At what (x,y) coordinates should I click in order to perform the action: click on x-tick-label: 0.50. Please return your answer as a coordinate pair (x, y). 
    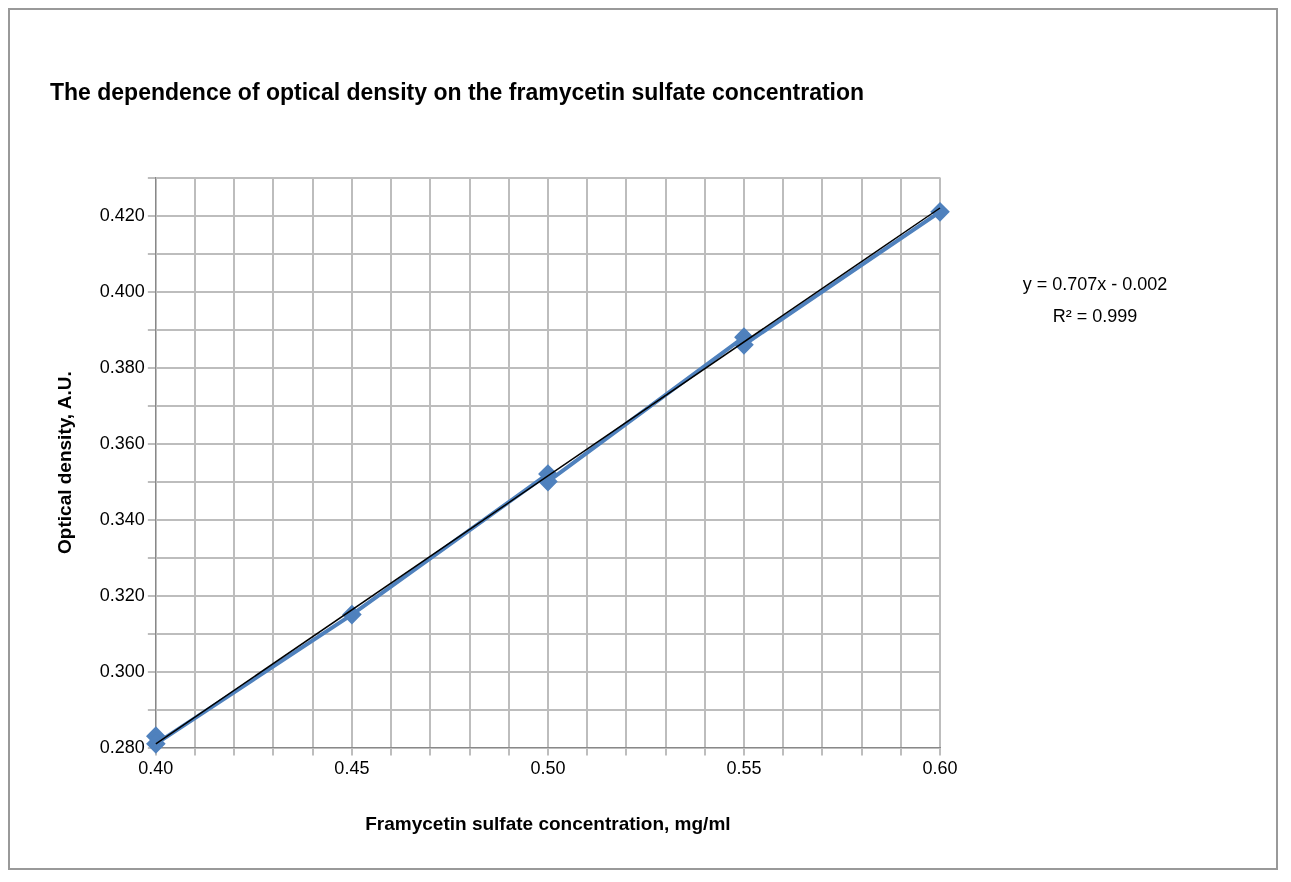
    Looking at the image, I should click on (548, 768).